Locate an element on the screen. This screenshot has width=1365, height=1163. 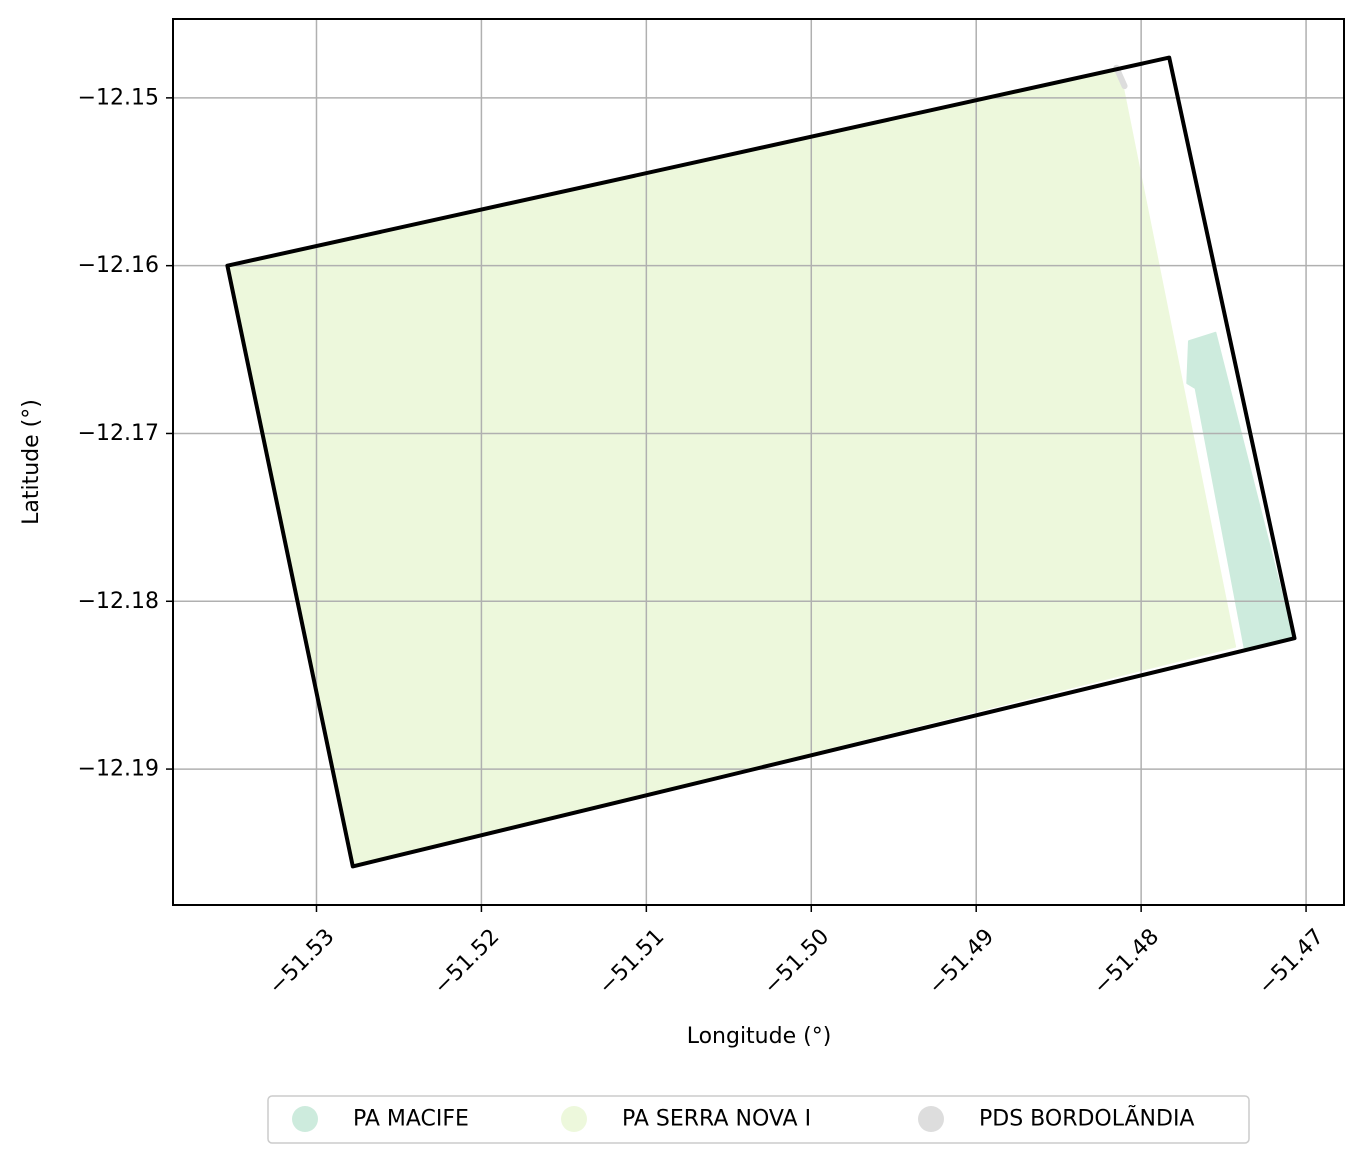
x-tick-label: −51.49 is located at coordinates (961, 961).